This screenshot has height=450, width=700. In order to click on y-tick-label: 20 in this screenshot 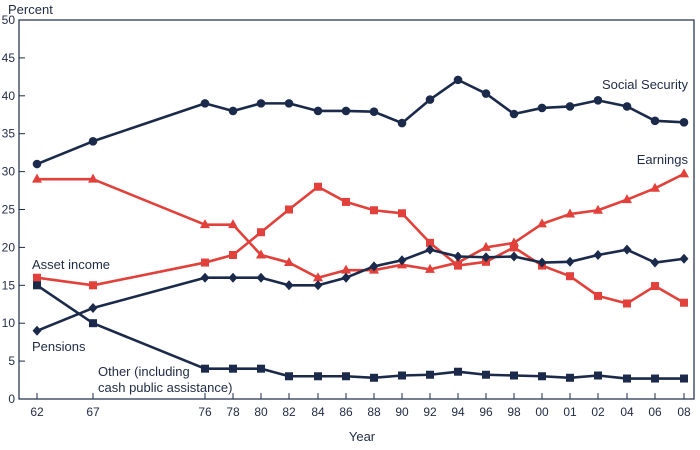, I will do `click(9, 247)`.